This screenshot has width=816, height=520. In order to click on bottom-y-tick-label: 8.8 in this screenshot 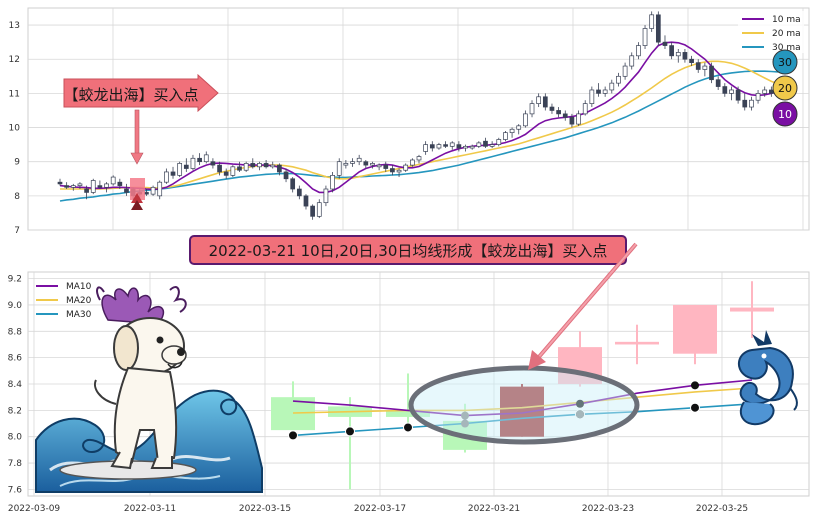, I will do `click(15, 332)`.